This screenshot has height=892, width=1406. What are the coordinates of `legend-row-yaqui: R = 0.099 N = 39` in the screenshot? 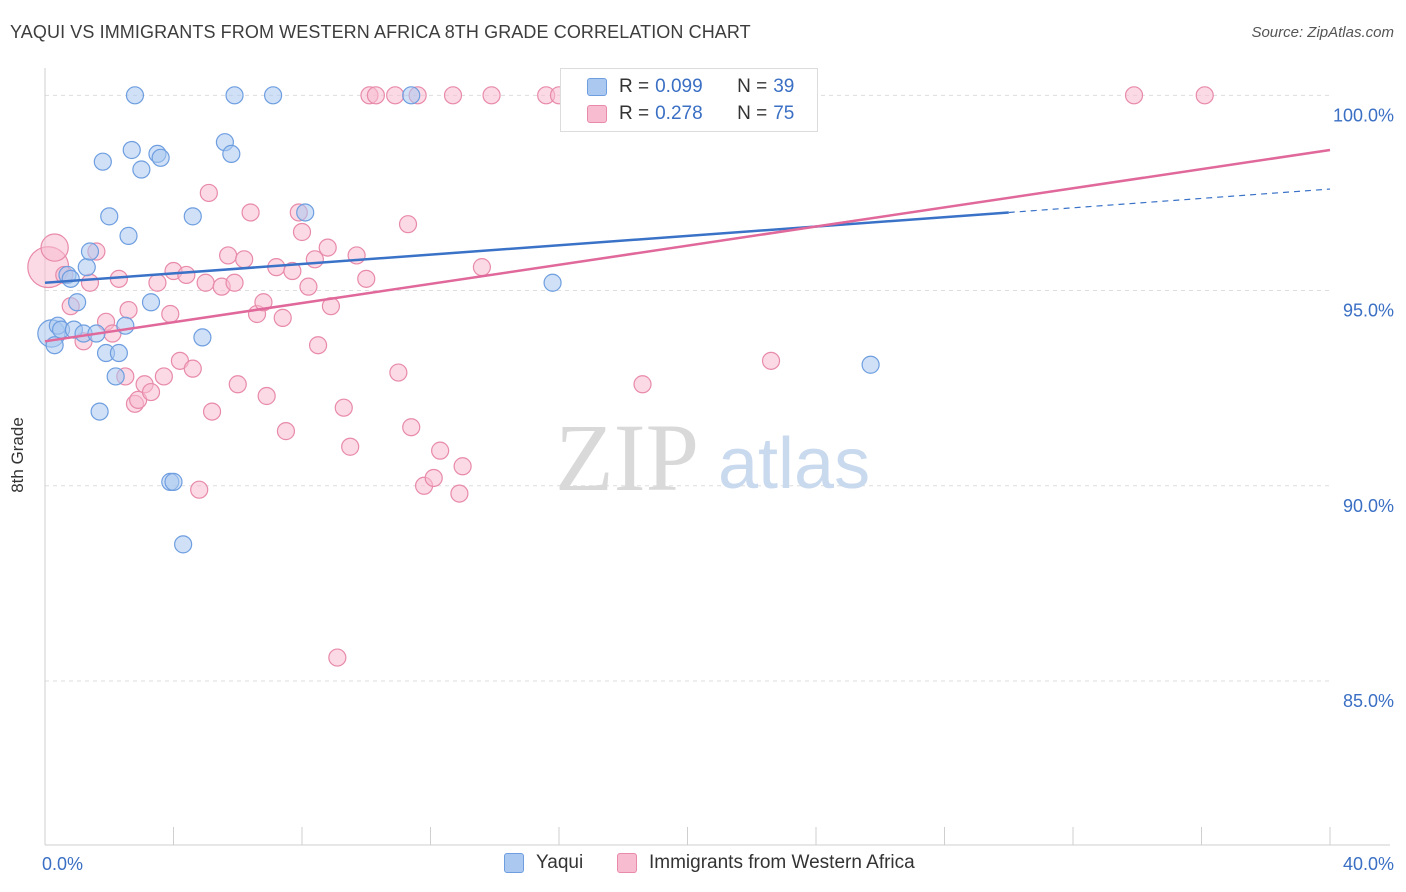 It's located at (690, 87).